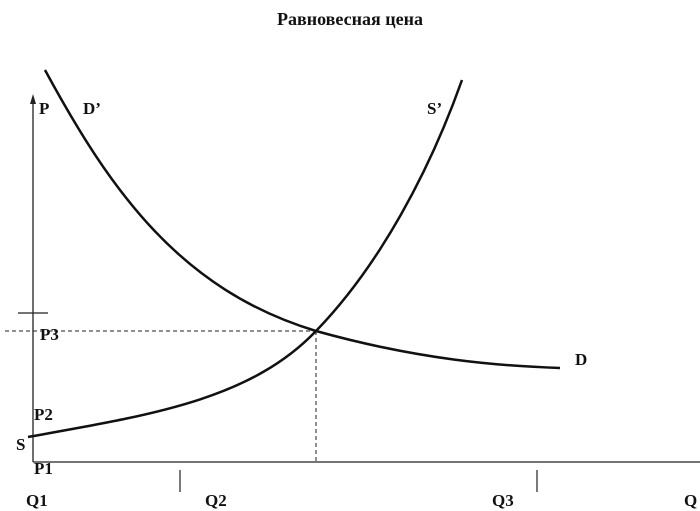 This screenshot has width=700, height=511. I want to click on label: Q1, so click(37, 500).